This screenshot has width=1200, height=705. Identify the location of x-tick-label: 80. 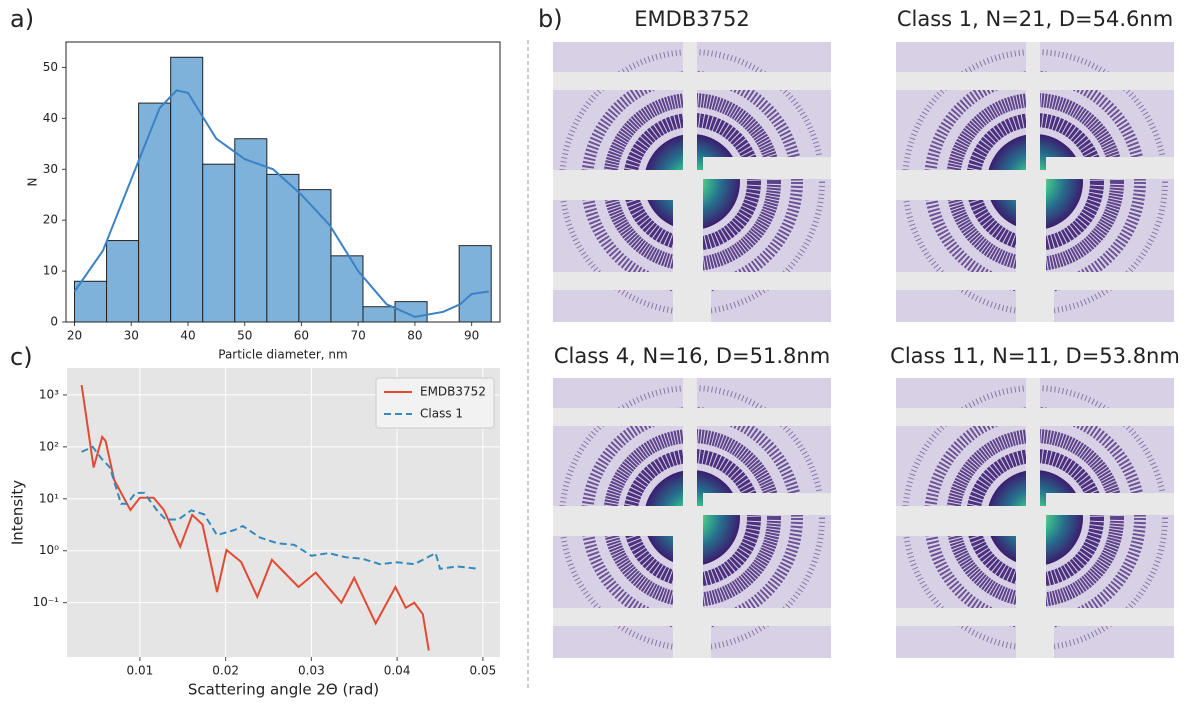
(414, 336).